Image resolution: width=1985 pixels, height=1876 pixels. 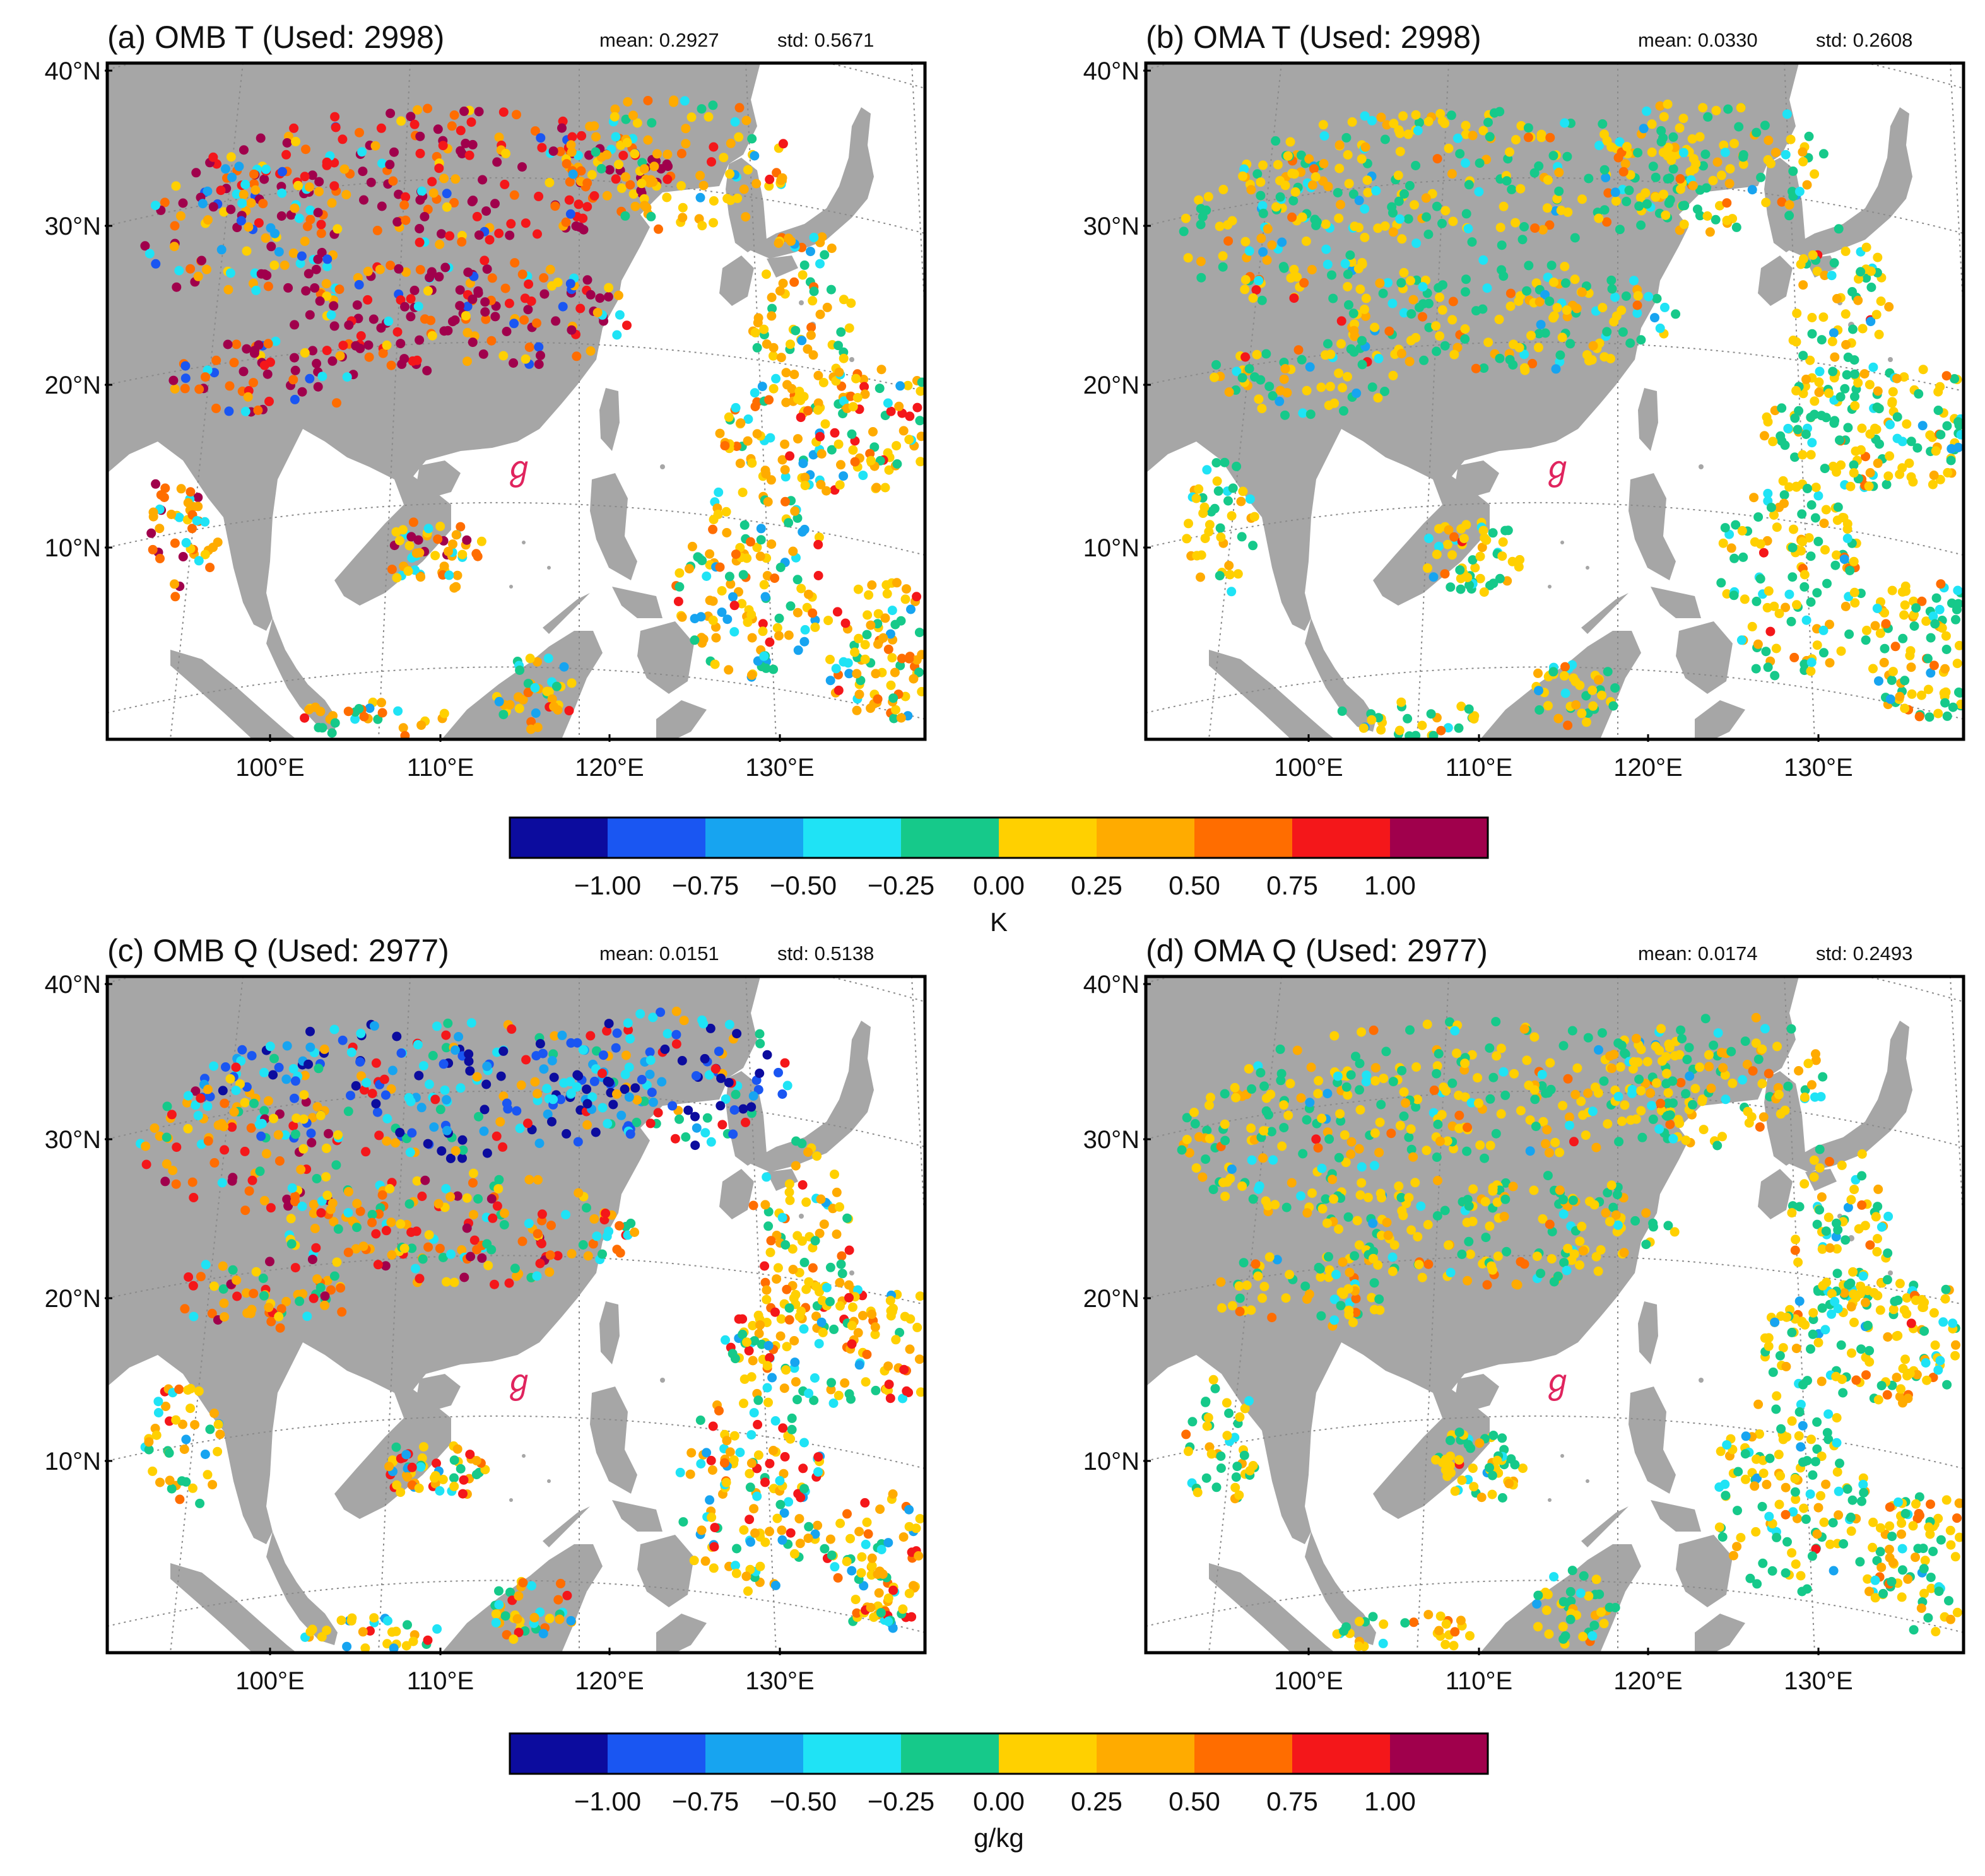 I want to click on lon-tick-label: 120°E, so click(x=1647, y=768).